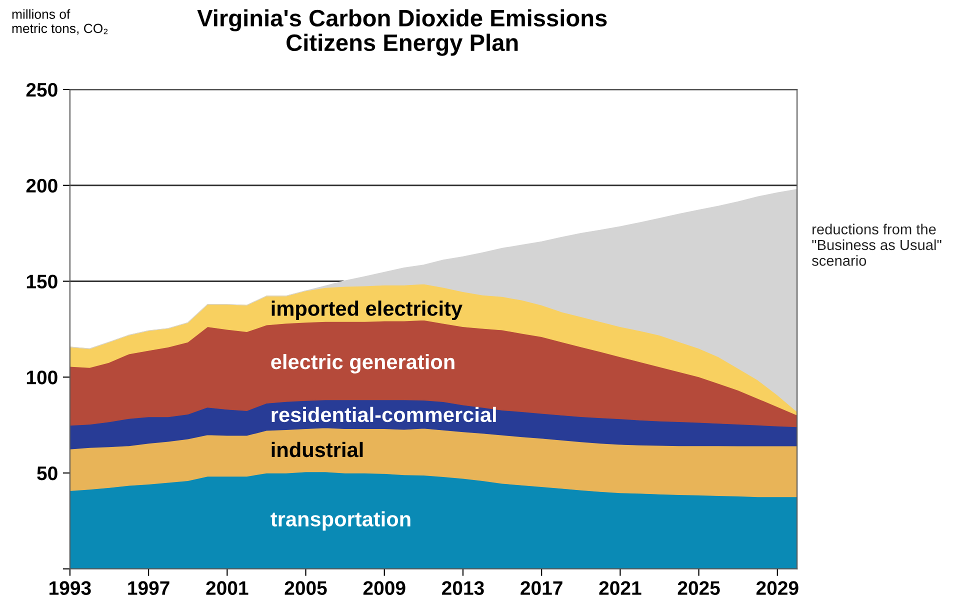 This screenshot has width=958, height=613. What do you see at coordinates (699, 588) in the screenshot?
I see `x-tick-label: 2025` at bounding box center [699, 588].